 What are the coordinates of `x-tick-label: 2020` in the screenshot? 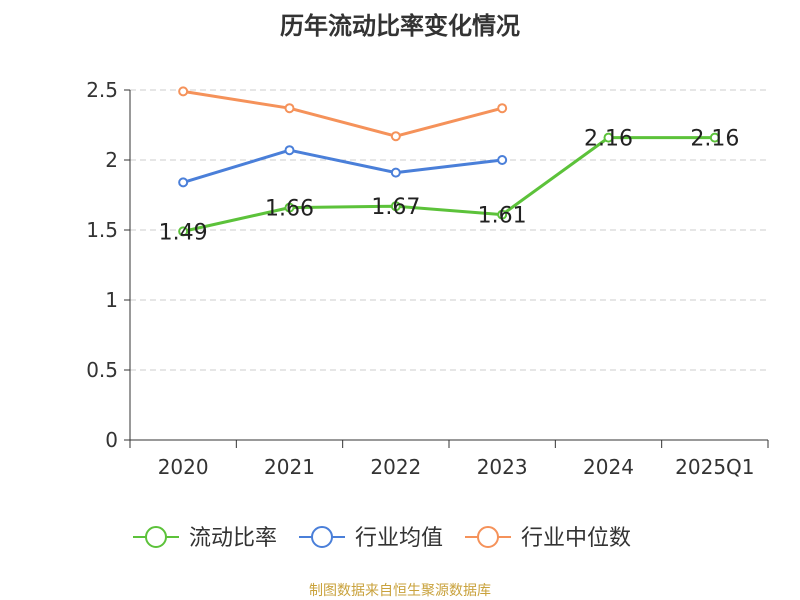 It's located at (183, 467).